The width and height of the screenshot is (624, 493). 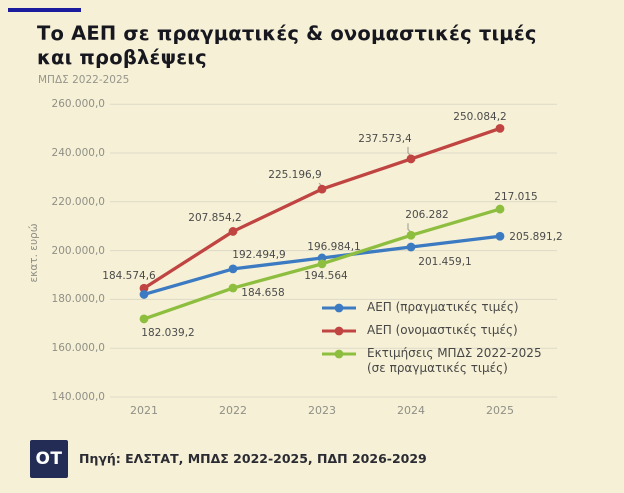 What do you see at coordinates (78, 397) in the screenshot?
I see `y-tick-label: 140.000,0` at bounding box center [78, 397].